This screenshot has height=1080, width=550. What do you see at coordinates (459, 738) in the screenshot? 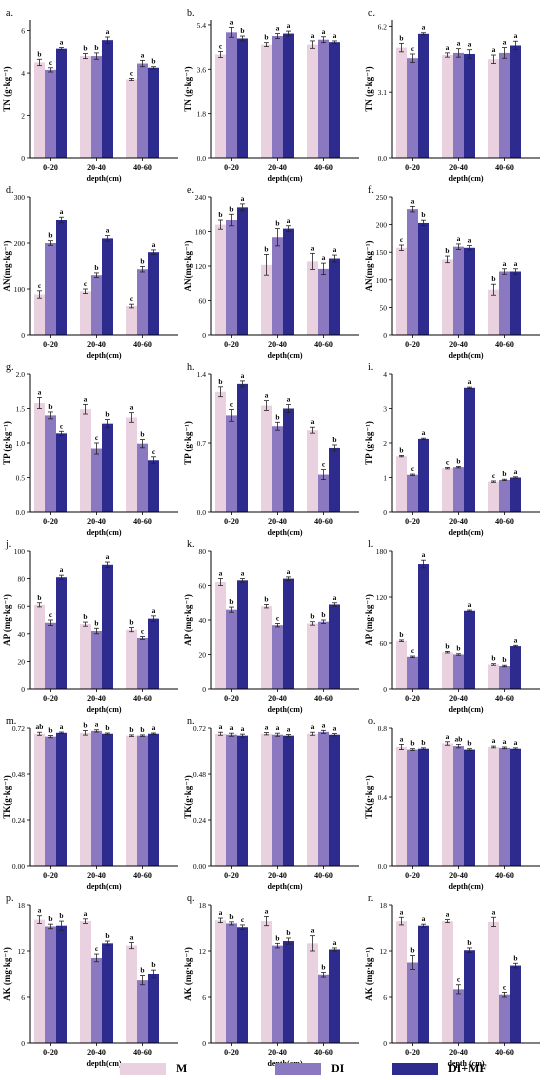
I see `significance-letter: ab` at bounding box center [459, 738].